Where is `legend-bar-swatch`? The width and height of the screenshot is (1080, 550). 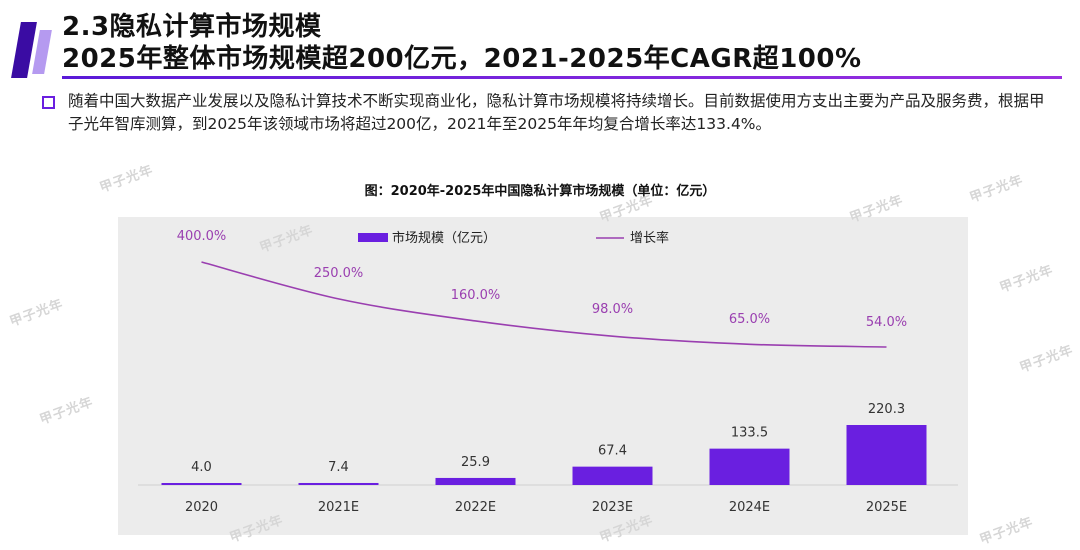 legend-bar-swatch is located at coordinates (373, 237).